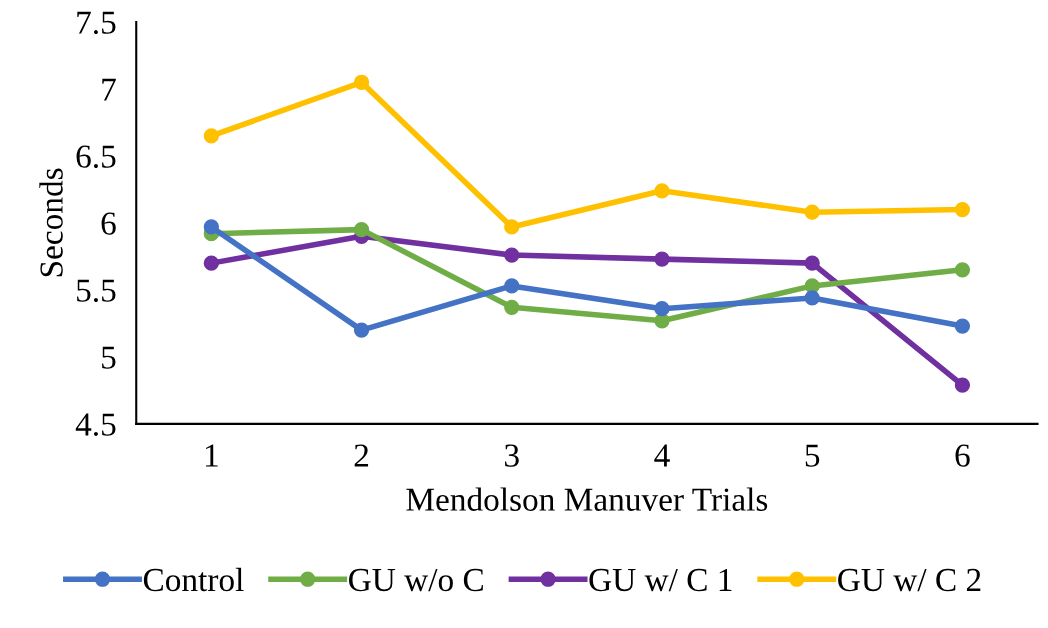  What do you see at coordinates (95, 424) in the screenshot?
I see `y-tick-label: 4.5` at bounding box center [95, 424].